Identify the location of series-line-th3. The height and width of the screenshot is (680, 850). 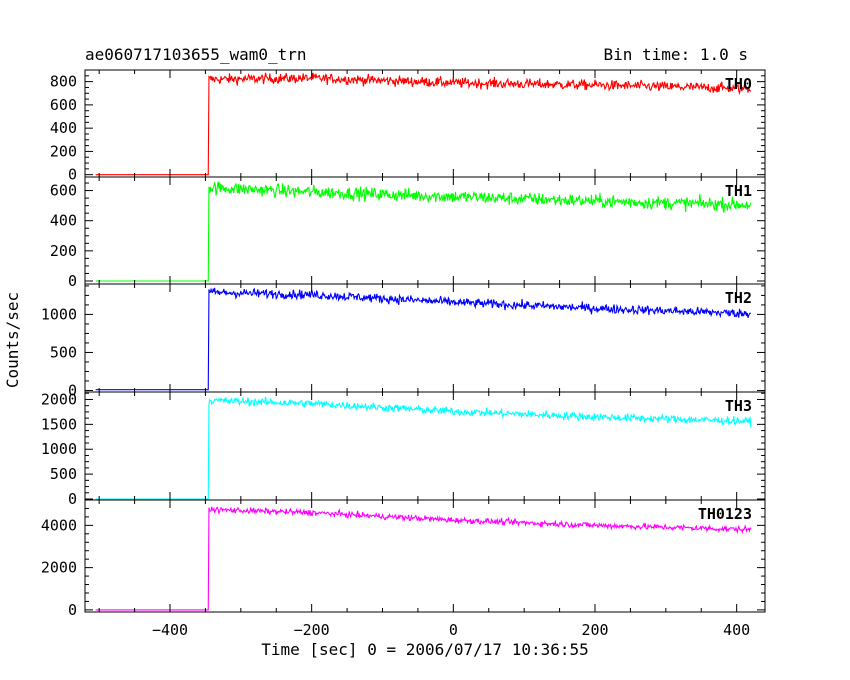
(423, 448).